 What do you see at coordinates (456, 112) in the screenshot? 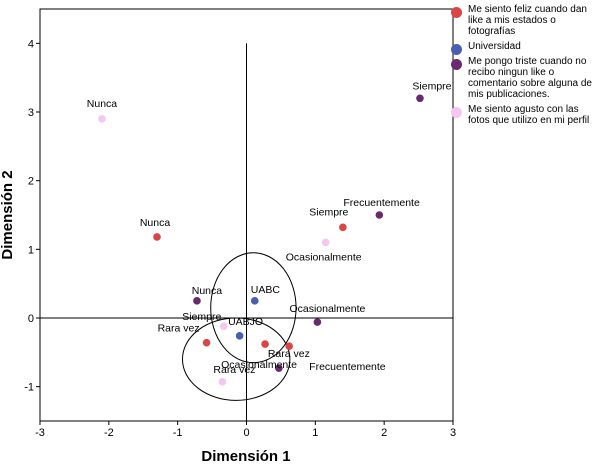
I see `legend-dot-pink-icon` at bounding box center [456, 112].